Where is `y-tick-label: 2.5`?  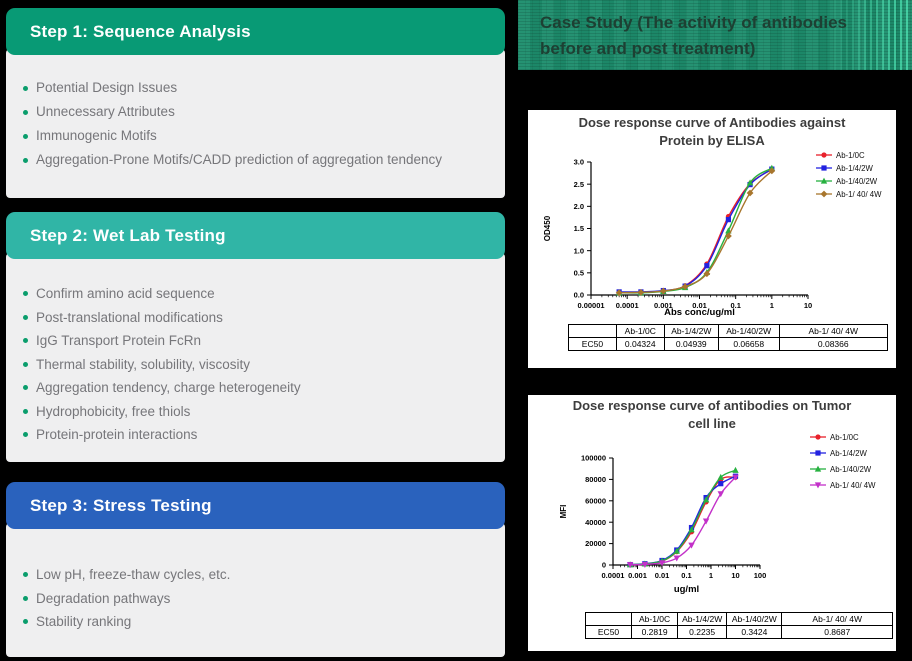 y-tick-label: 2.5 is located at coordinates (579, 184).